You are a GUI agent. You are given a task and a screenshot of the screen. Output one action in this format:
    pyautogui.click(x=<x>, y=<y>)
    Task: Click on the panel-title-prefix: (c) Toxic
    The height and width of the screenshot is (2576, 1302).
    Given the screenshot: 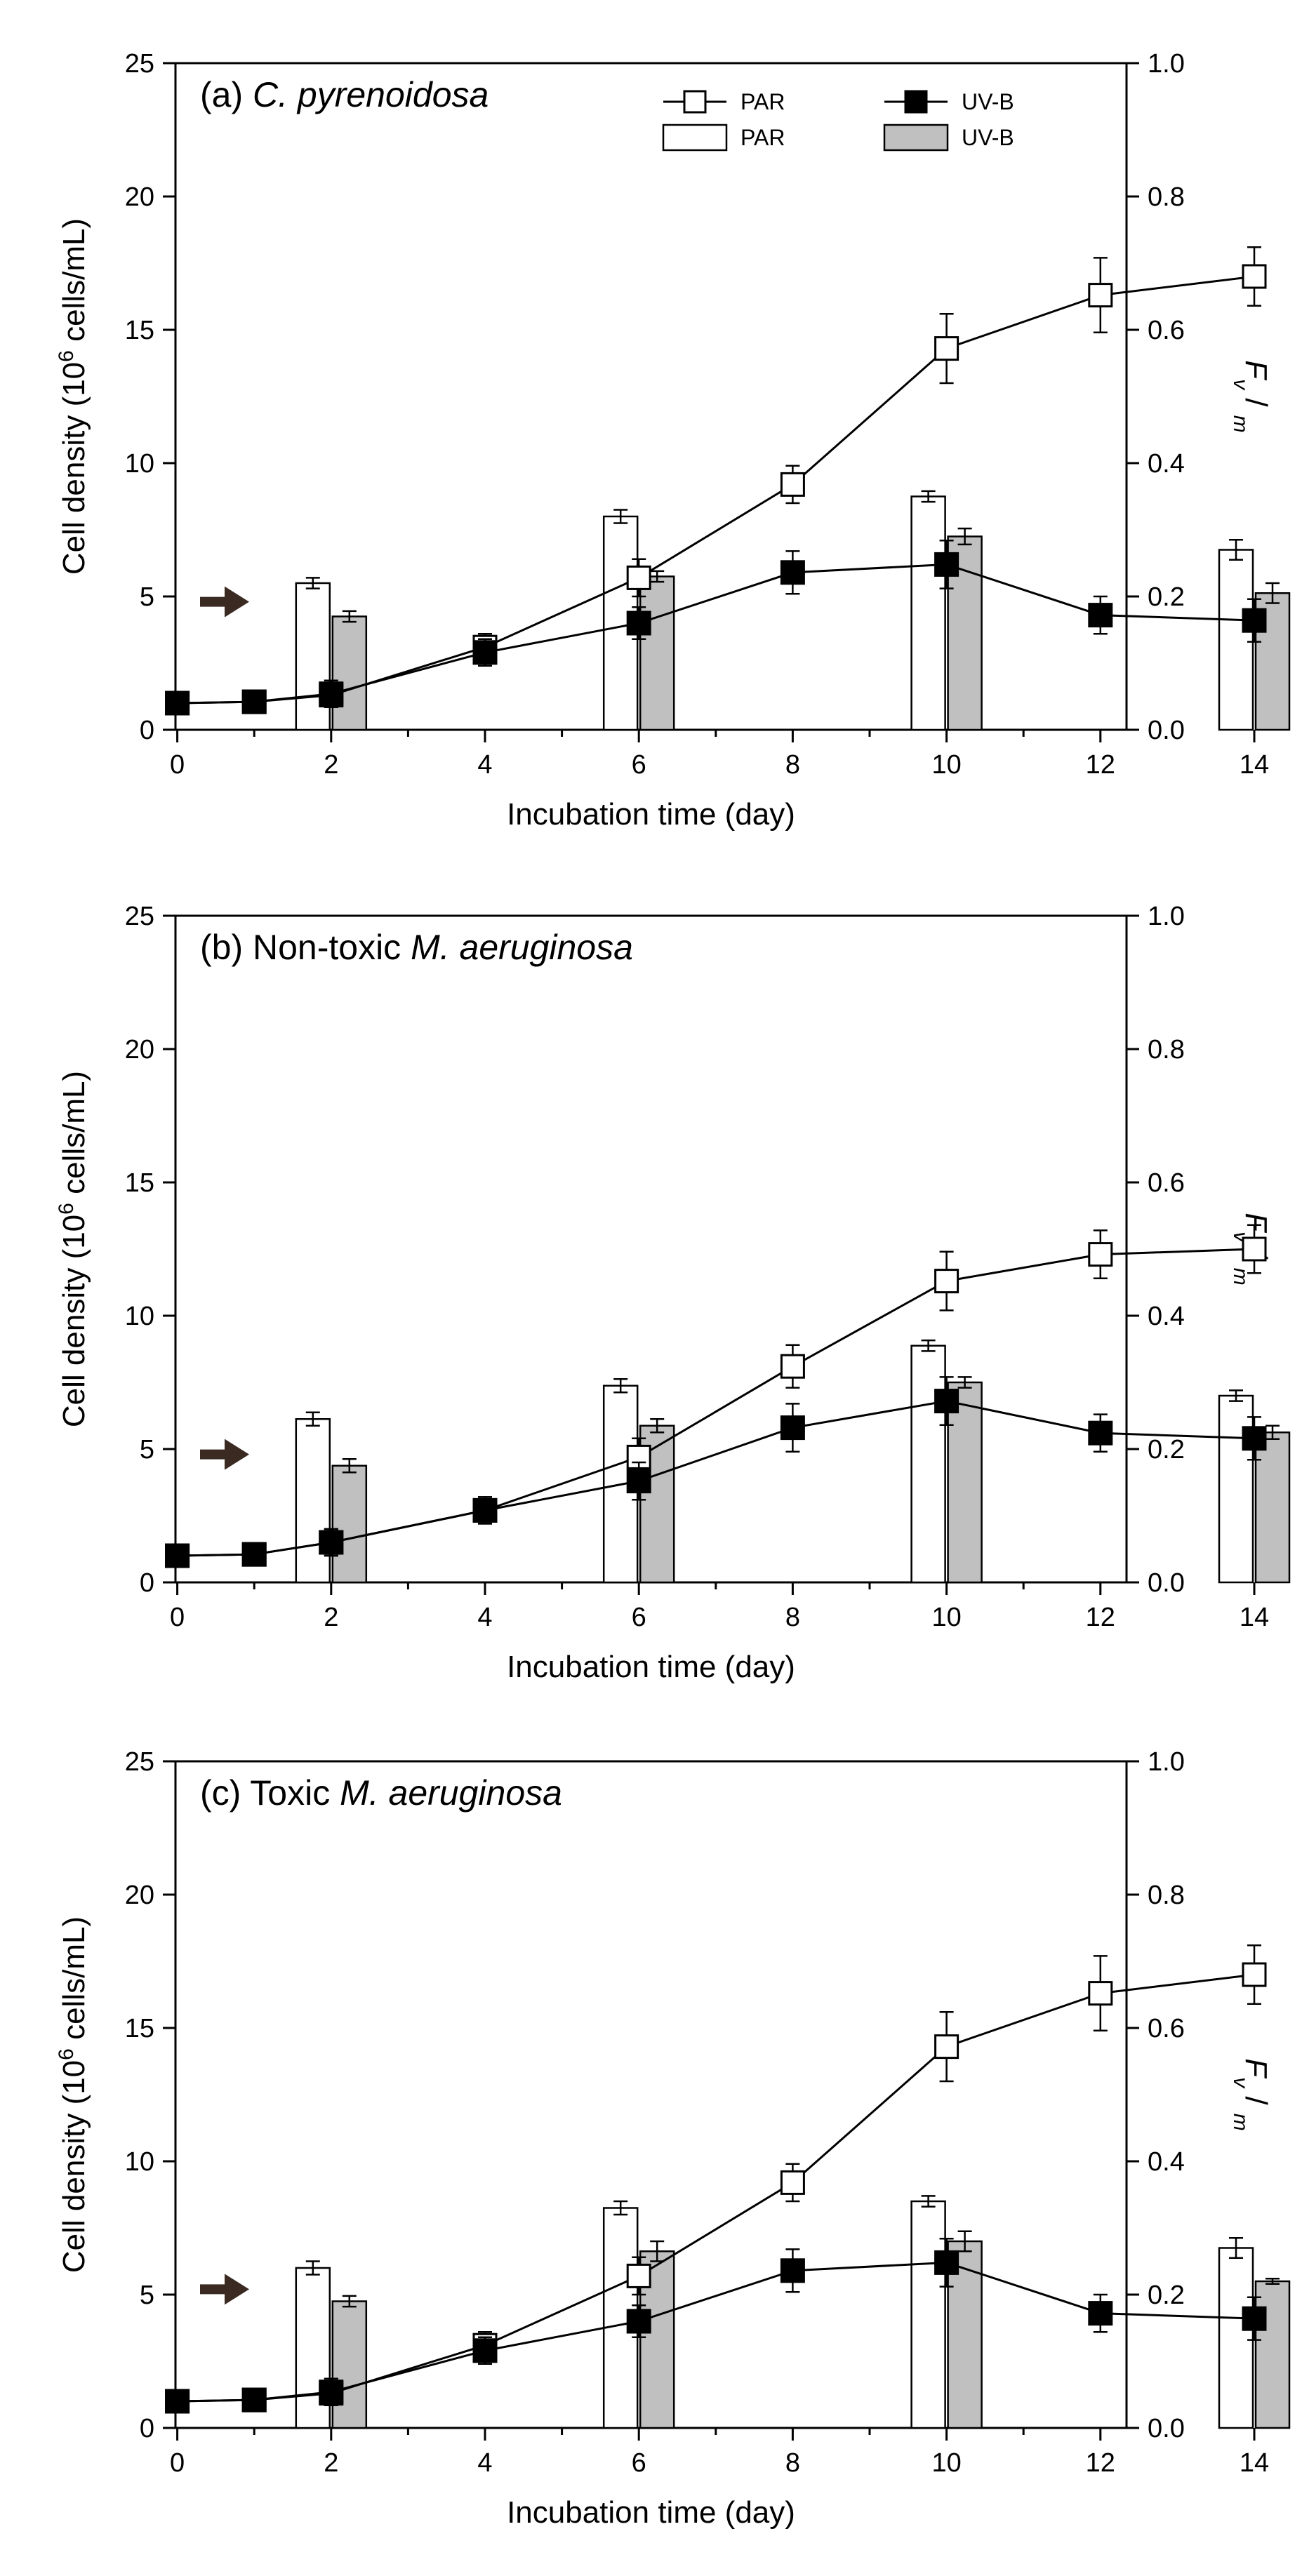 What is the action you would take?
    pyautogui.click(x=270, y=1793)
    